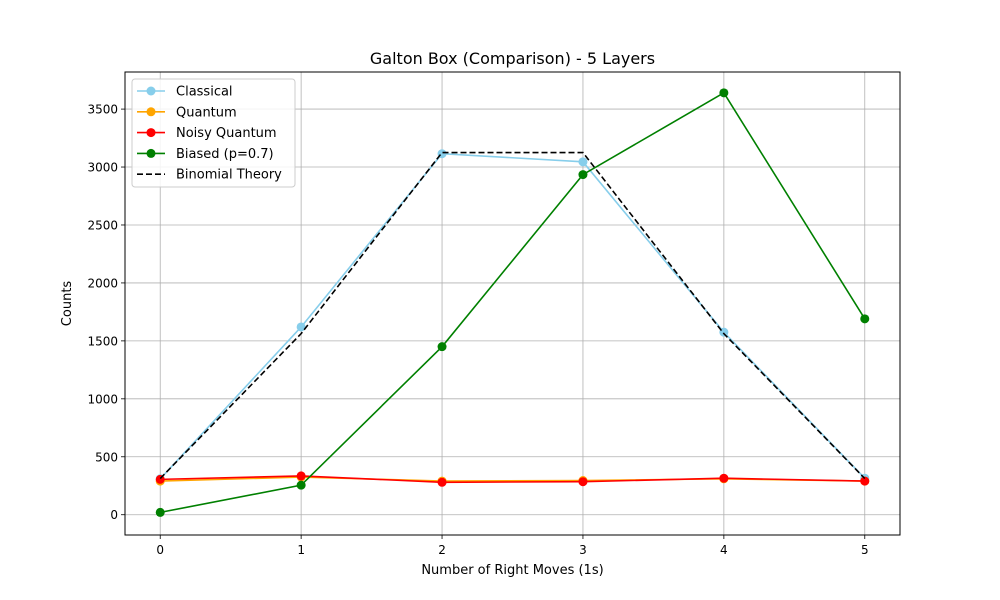 The height and width of the screenshot is (600, 1000). I want to click on series-line, so click(512, 479).